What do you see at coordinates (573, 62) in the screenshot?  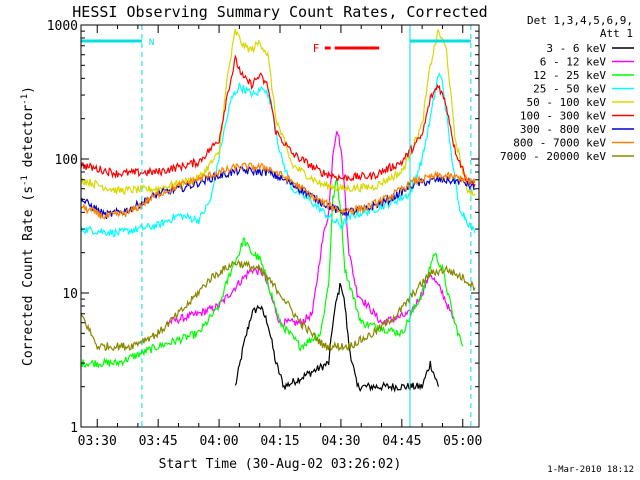 I see `legend-label: 6 - 12 keV` at bounding box center [573, 62].